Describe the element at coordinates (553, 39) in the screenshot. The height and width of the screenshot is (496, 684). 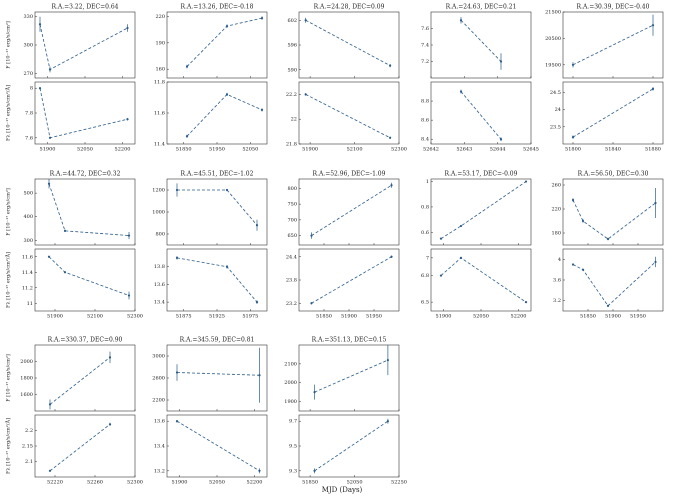
I see `y-tick-label: 20500` at that location.